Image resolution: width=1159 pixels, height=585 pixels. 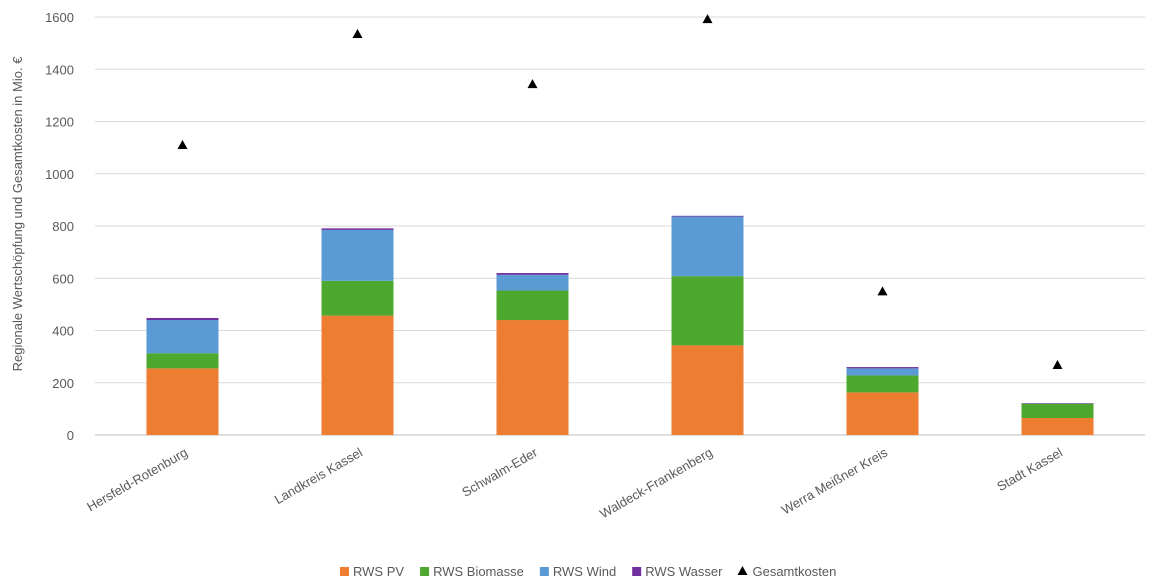 I want to click on y-tick-label: 1000, so click(x=59, y=174).